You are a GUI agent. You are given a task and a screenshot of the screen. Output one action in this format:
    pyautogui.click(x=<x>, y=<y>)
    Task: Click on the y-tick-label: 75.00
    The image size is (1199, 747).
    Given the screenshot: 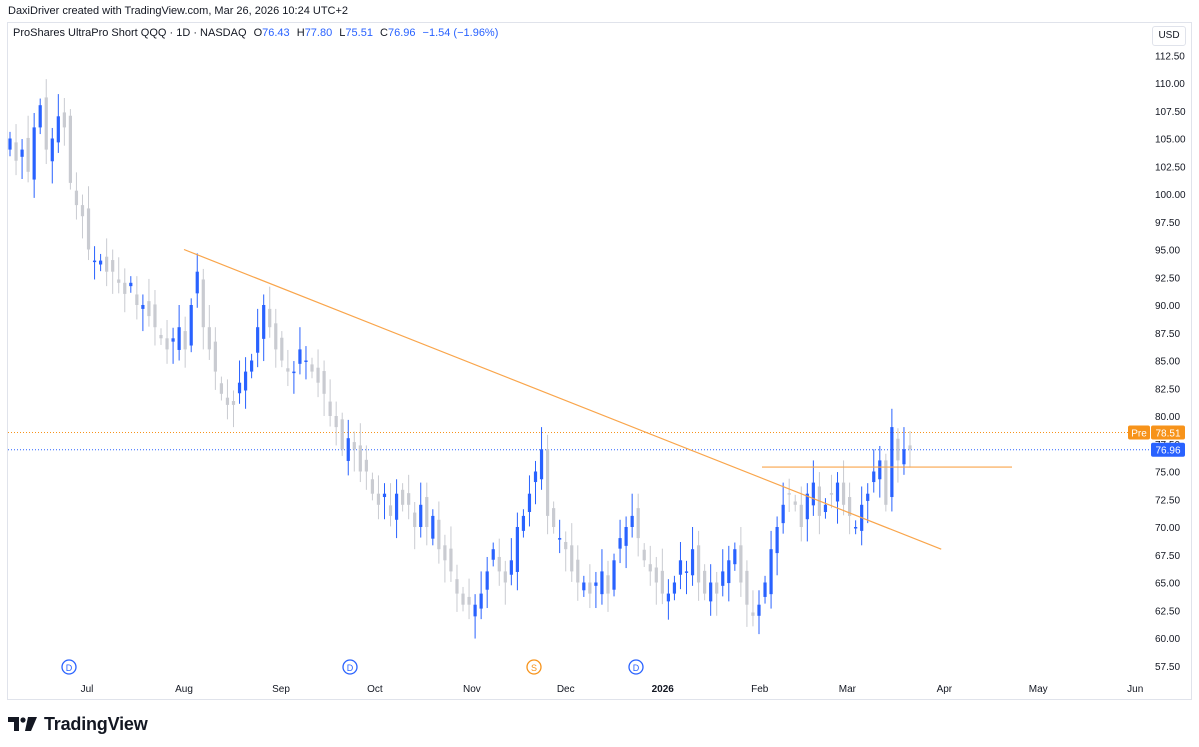 What is the action you would take?
    pyautogui.click(x=1167, y=473)
    